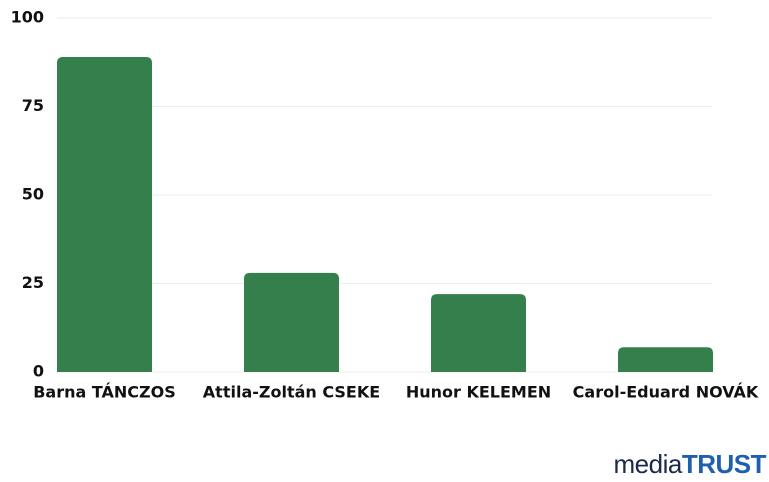  Describe the element at coordinates (33, 105) in the screenshot. I see `y-tick-label: 75` at that location.